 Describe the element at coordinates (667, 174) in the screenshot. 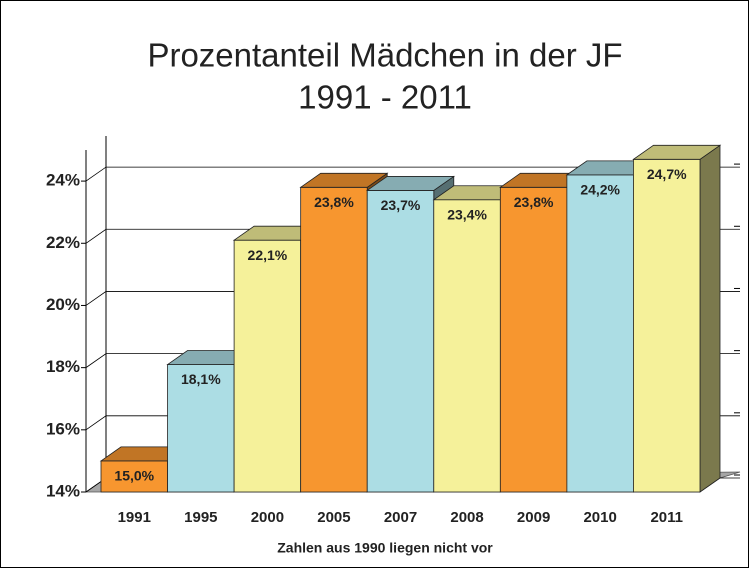

I see `value-label: 24,7%` at that location.